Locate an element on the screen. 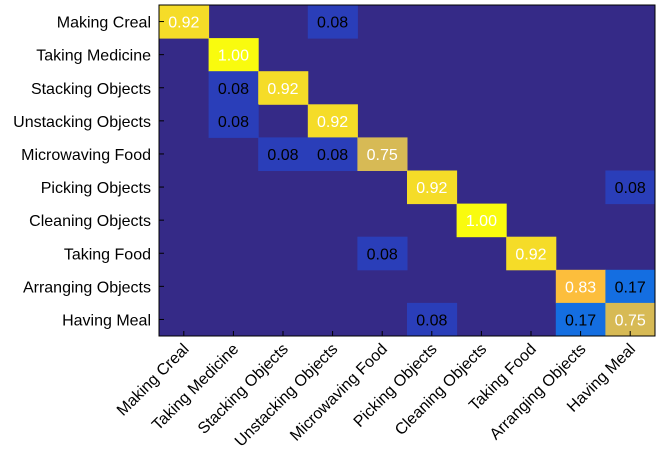 Image resolution: width=665 pixels, height=454 pixels. y-tick-label: Having Meal is located at coordinates (106, 320).